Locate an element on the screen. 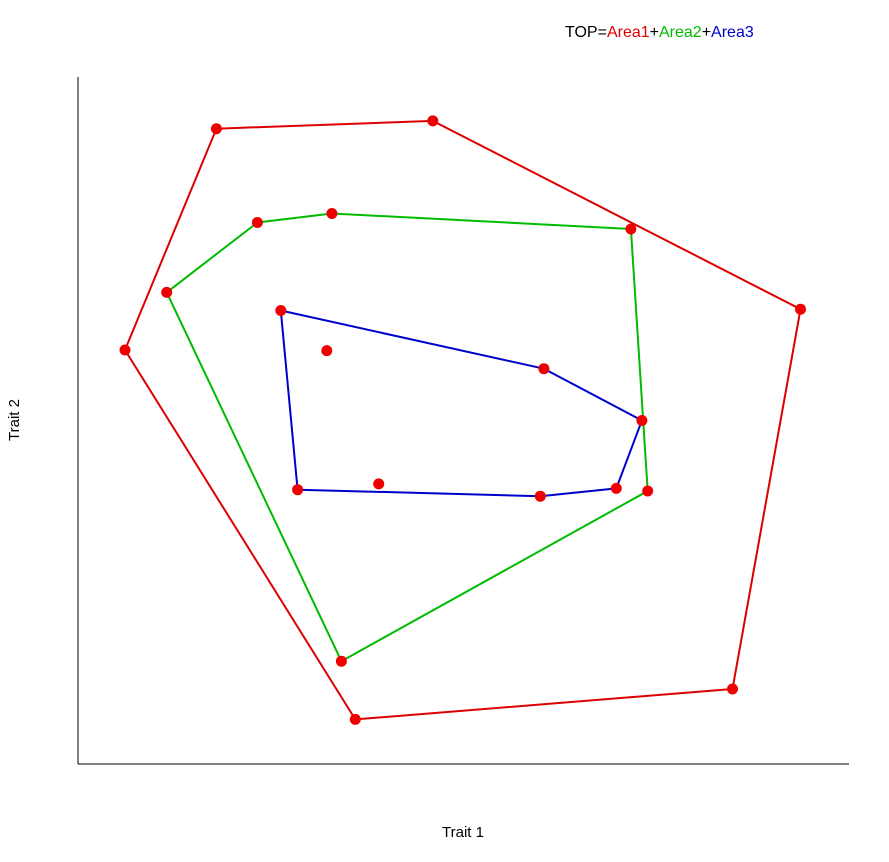 This screenshot has height=862, width=889. title-part-area2: Area2 is located at coordinates (680, 32).